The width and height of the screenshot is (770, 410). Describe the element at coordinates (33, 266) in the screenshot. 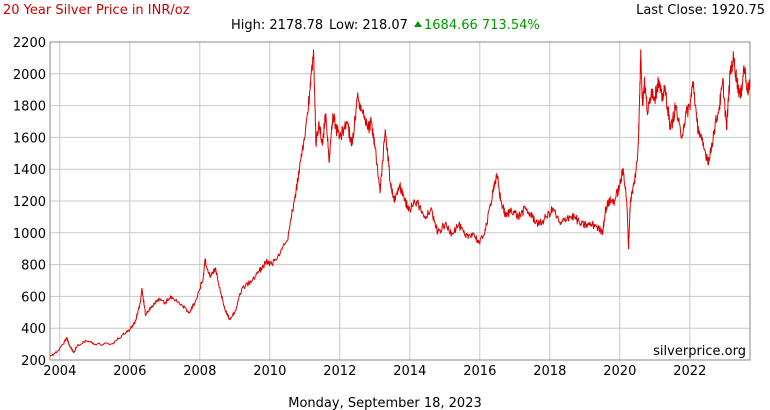

I see `y-tick-label: 800` at that location.